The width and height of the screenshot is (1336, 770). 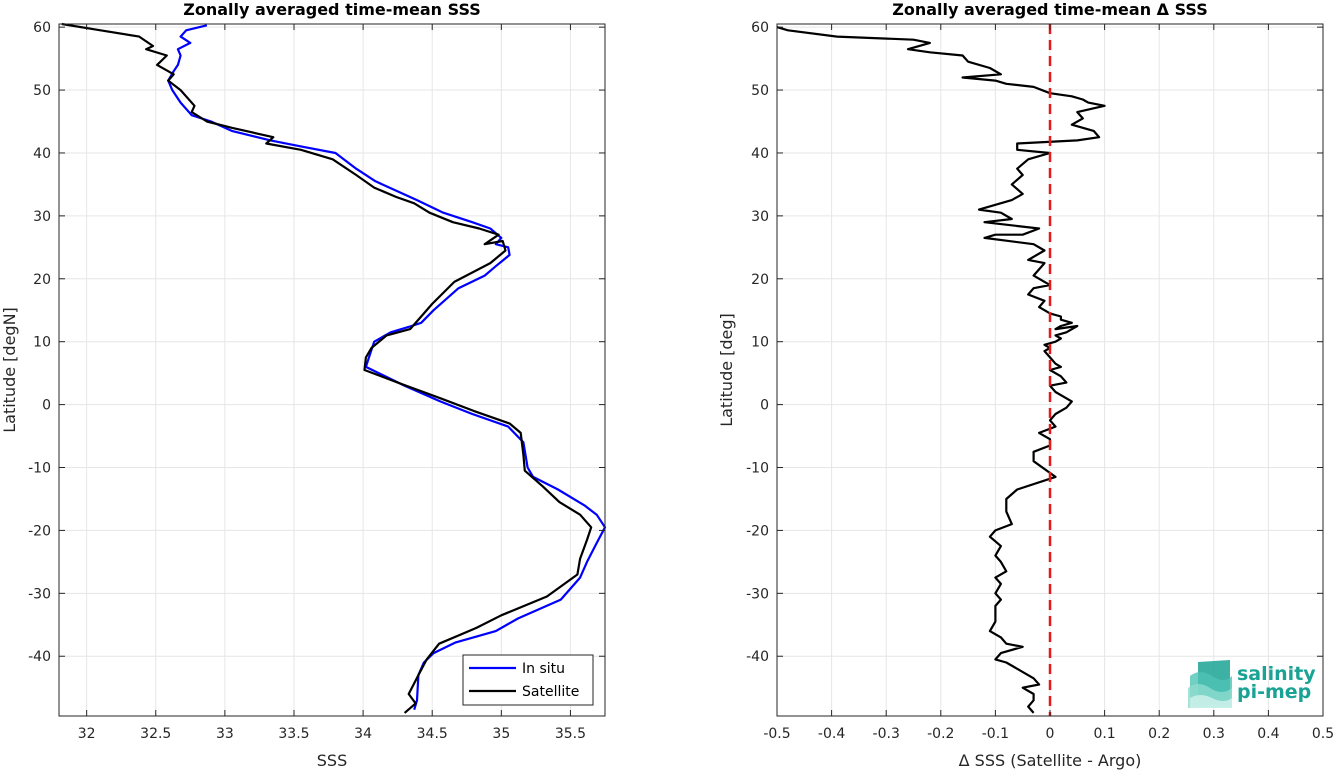 What do you see at coordinates (1050, 760) in the screenshot?
I see `right-x-axis-label: Δ SSS (Satellite - Argo)` at bounding box center [1050, 760].